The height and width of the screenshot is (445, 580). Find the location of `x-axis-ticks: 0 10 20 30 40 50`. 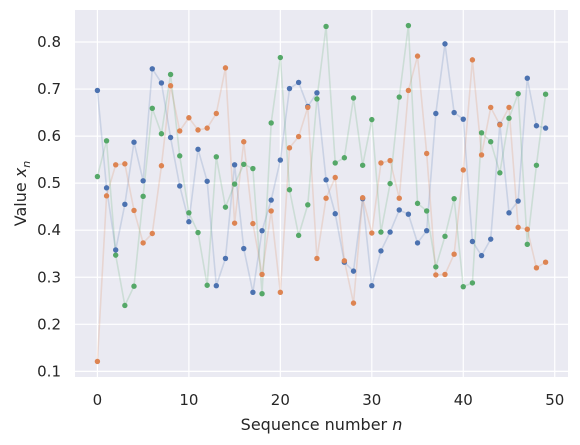

x-axis-ticks: 0 10 20 30 40 50 is located at coordinates (329, 400).